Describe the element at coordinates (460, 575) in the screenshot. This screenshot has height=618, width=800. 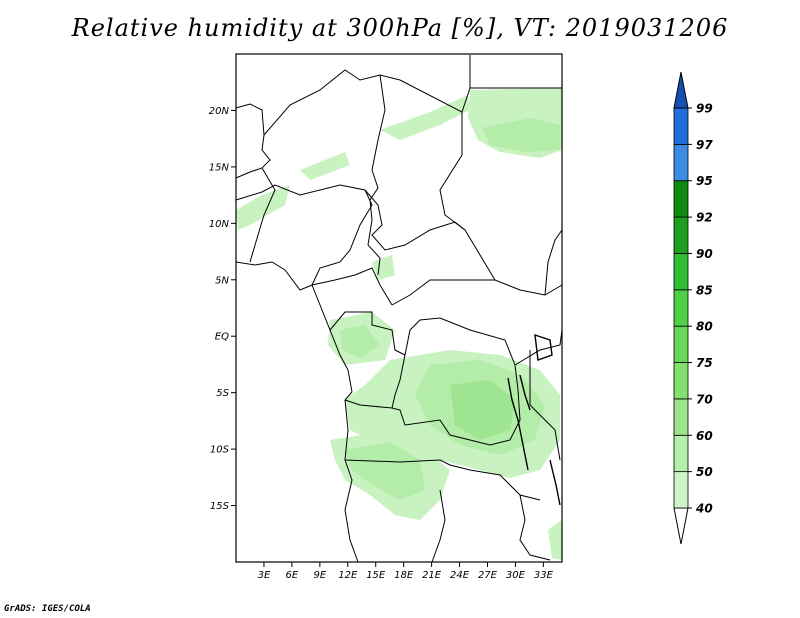
I see `lon-tick-label: 24E` at that location.